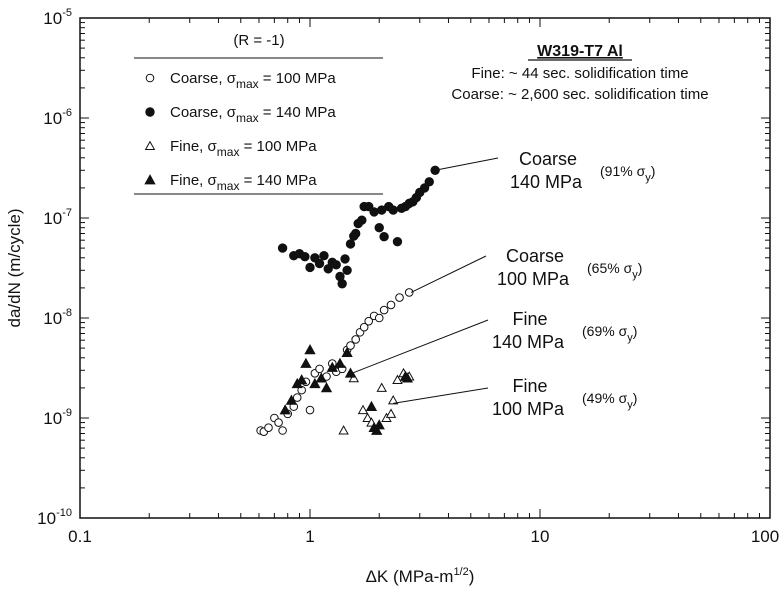 The width and height of the screenshot is (783, 591). What do you see at coordinates (253, 114) in the screenshot?
I see `legend-entry: Coarse, σmax = 140 MPa` at bounding box center [253, 114].